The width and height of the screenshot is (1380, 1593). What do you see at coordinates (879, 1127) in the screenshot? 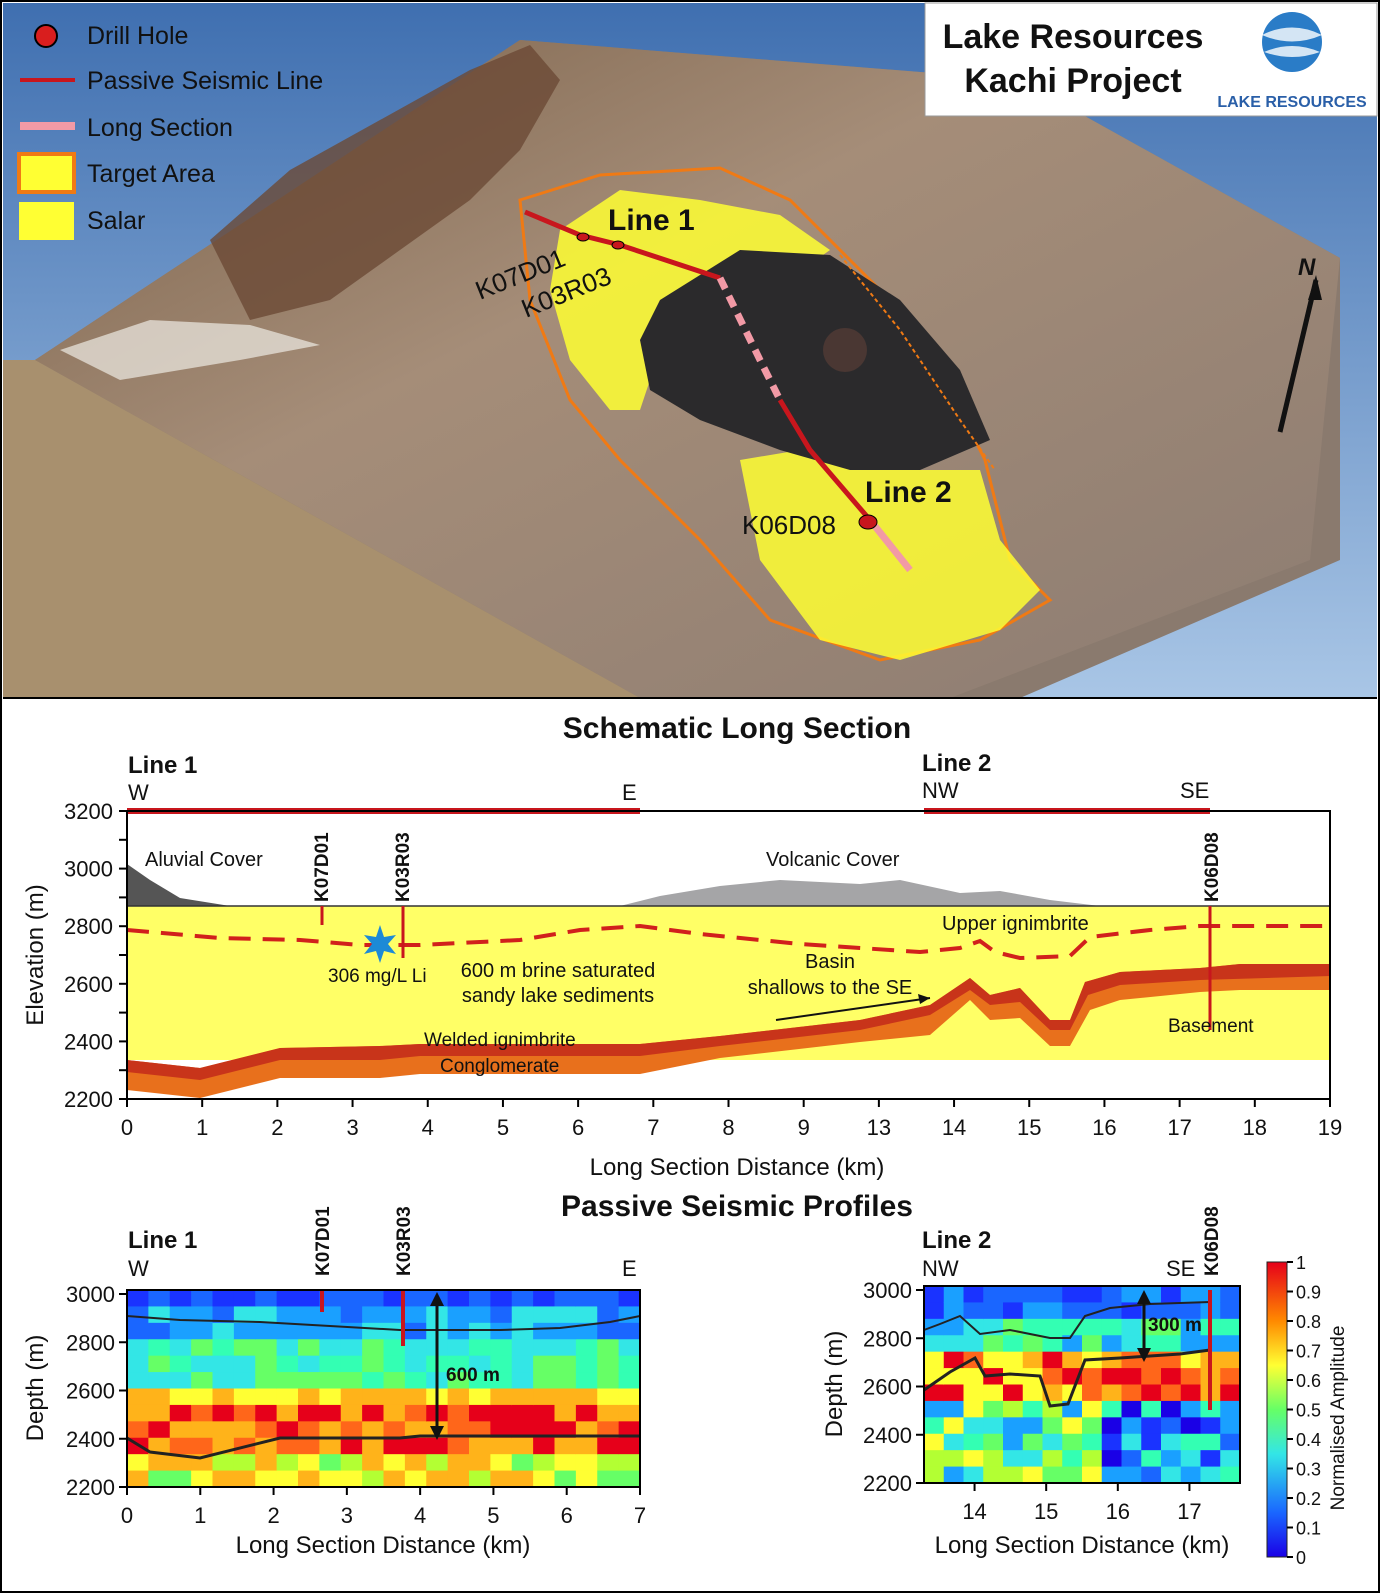
I see `ls-x-tick-label: 13` at bounding box center [879, 1127].